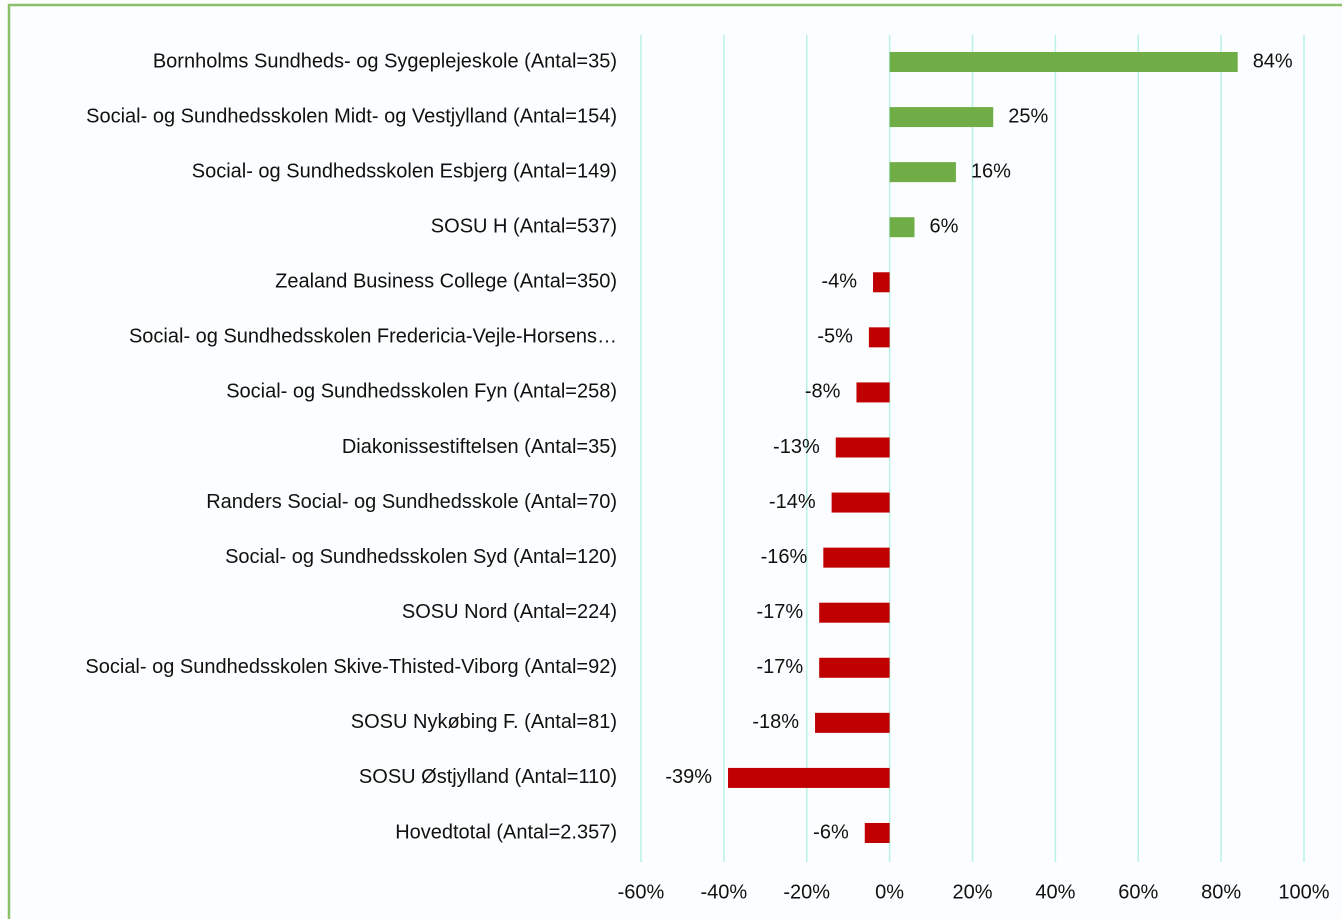  What do you see at coordinates (796, 447) in the screenshot?
I see `data-label: -13%` at bounding box center [796, 447].